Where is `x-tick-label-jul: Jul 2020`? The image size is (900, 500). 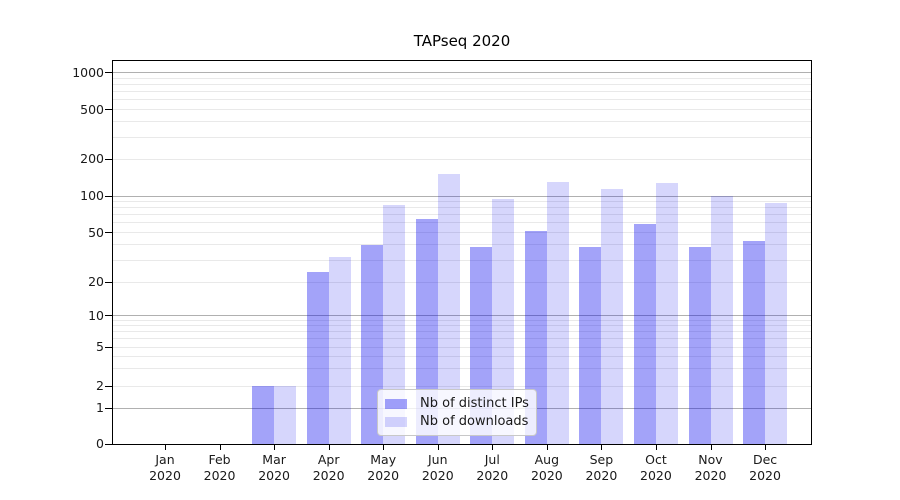
x-tick-label-jul: Jul 2020 is located at coordinates (492, 468).